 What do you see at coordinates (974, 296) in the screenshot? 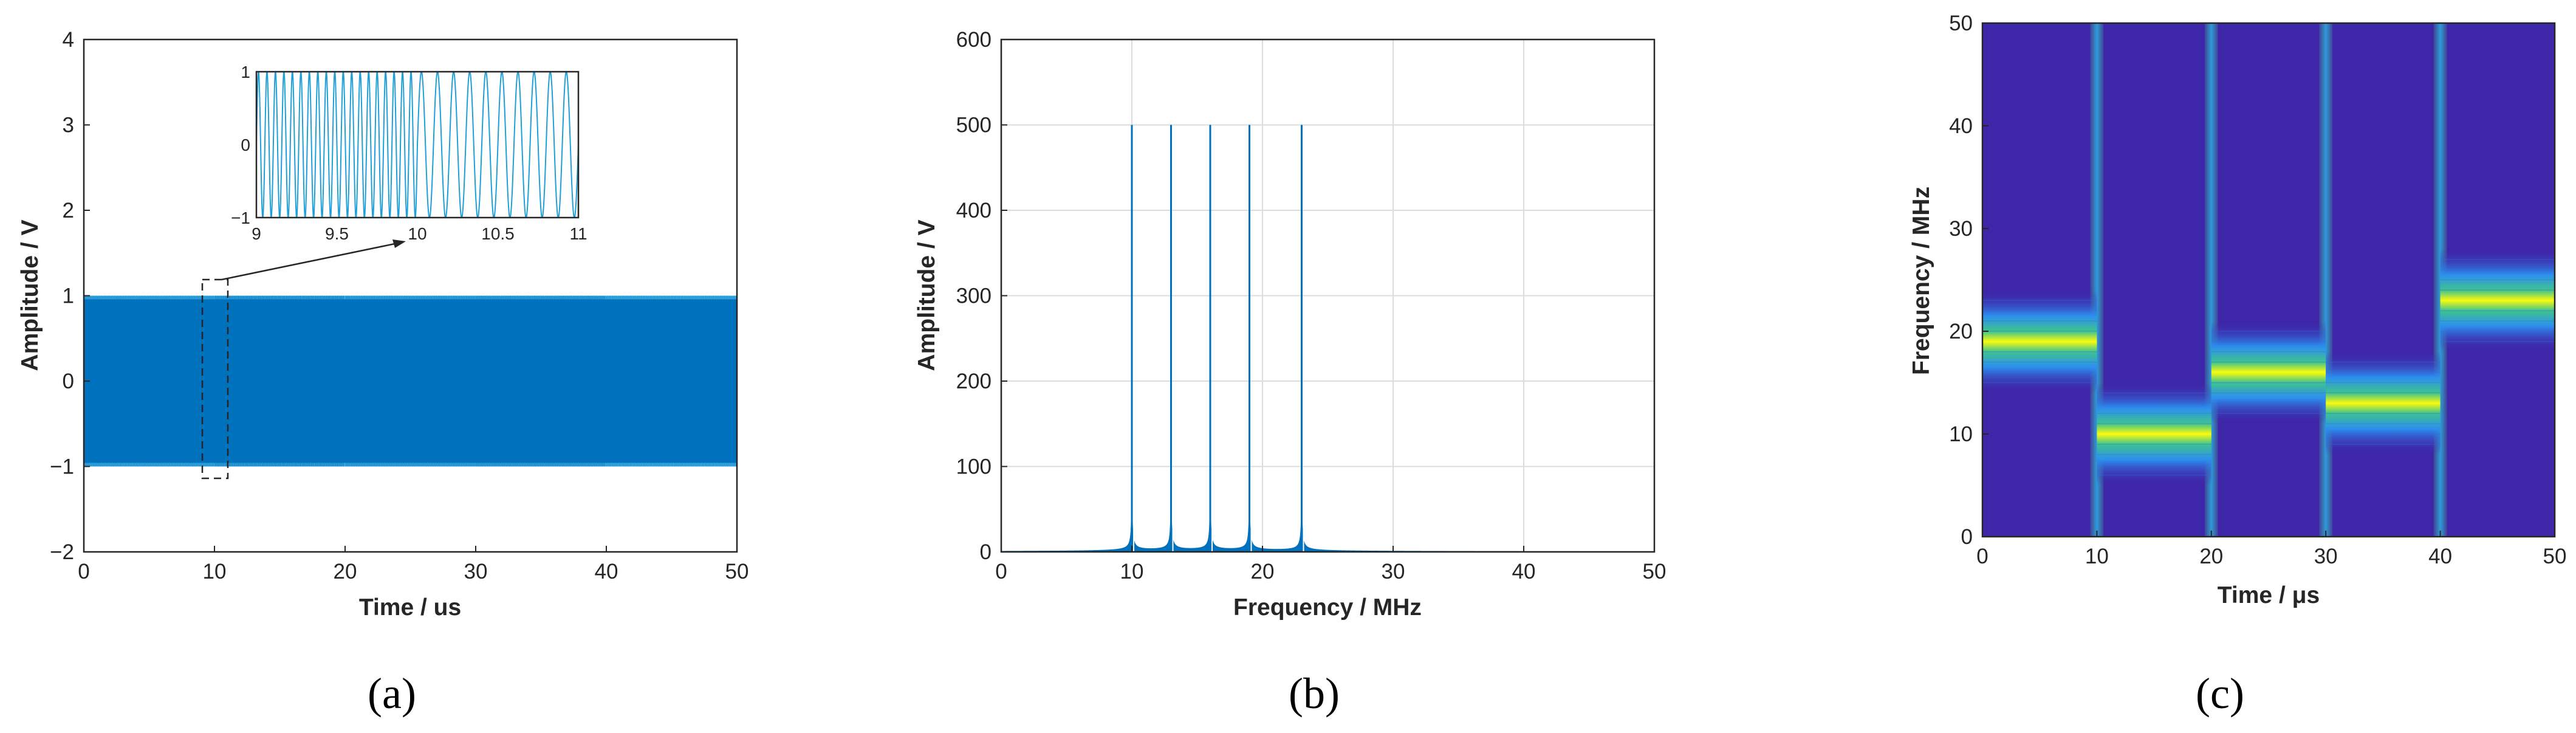
I see `y-tick-label: 300` at bounding box center [974, 296].